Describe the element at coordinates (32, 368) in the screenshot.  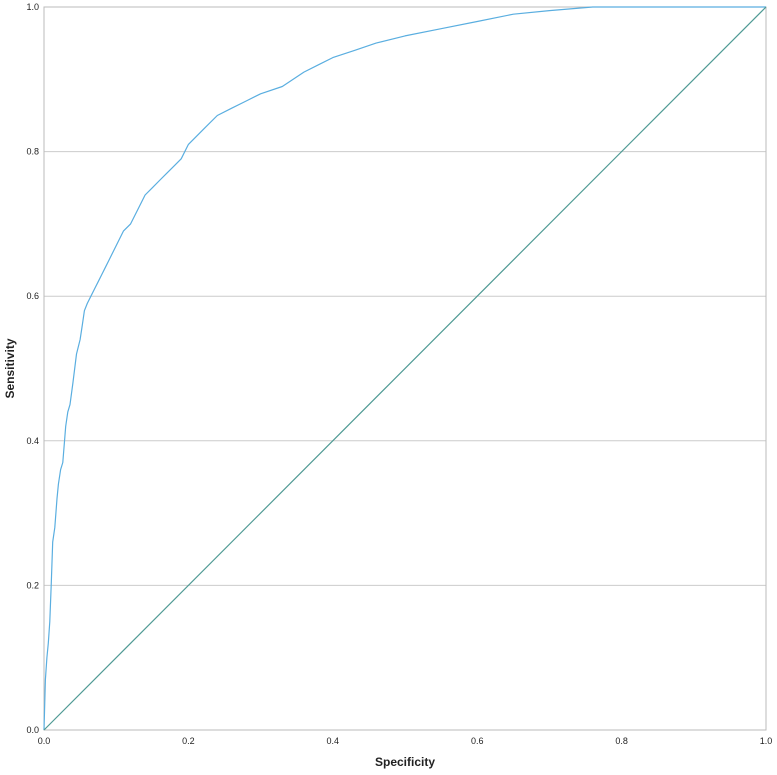
I see `y-tick-labels: 0.0 0.2 0.4 0.6 0.8 1.0` at that location.